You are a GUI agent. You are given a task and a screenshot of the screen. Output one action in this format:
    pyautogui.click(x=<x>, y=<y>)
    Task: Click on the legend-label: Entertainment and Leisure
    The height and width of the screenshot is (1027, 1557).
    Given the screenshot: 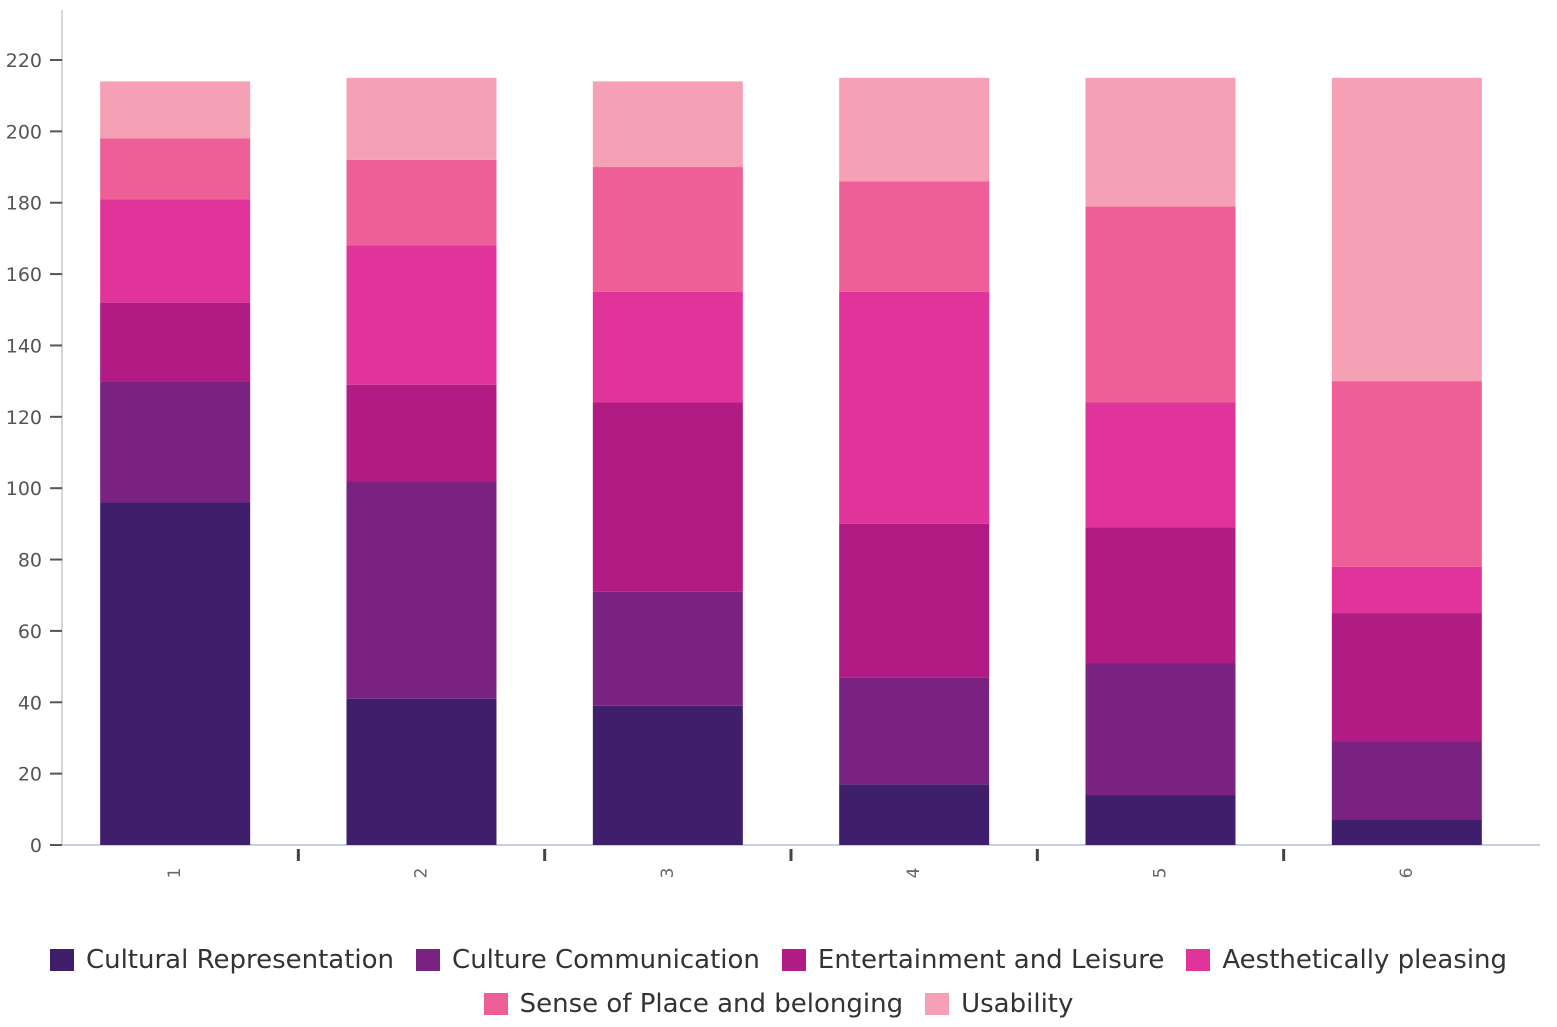 What is the action you would take?
    pyautogui.click(x=991, y=960)
    